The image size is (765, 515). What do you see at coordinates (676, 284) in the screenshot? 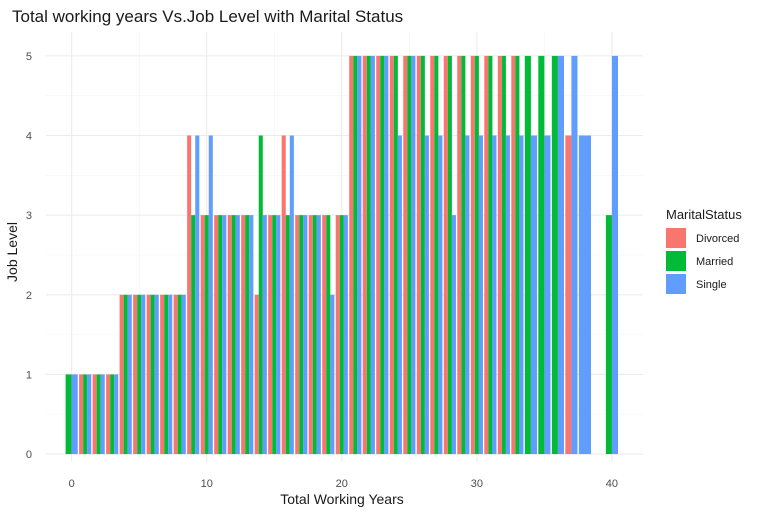
I see `legend-key-single` at bounding box center [676, 284].